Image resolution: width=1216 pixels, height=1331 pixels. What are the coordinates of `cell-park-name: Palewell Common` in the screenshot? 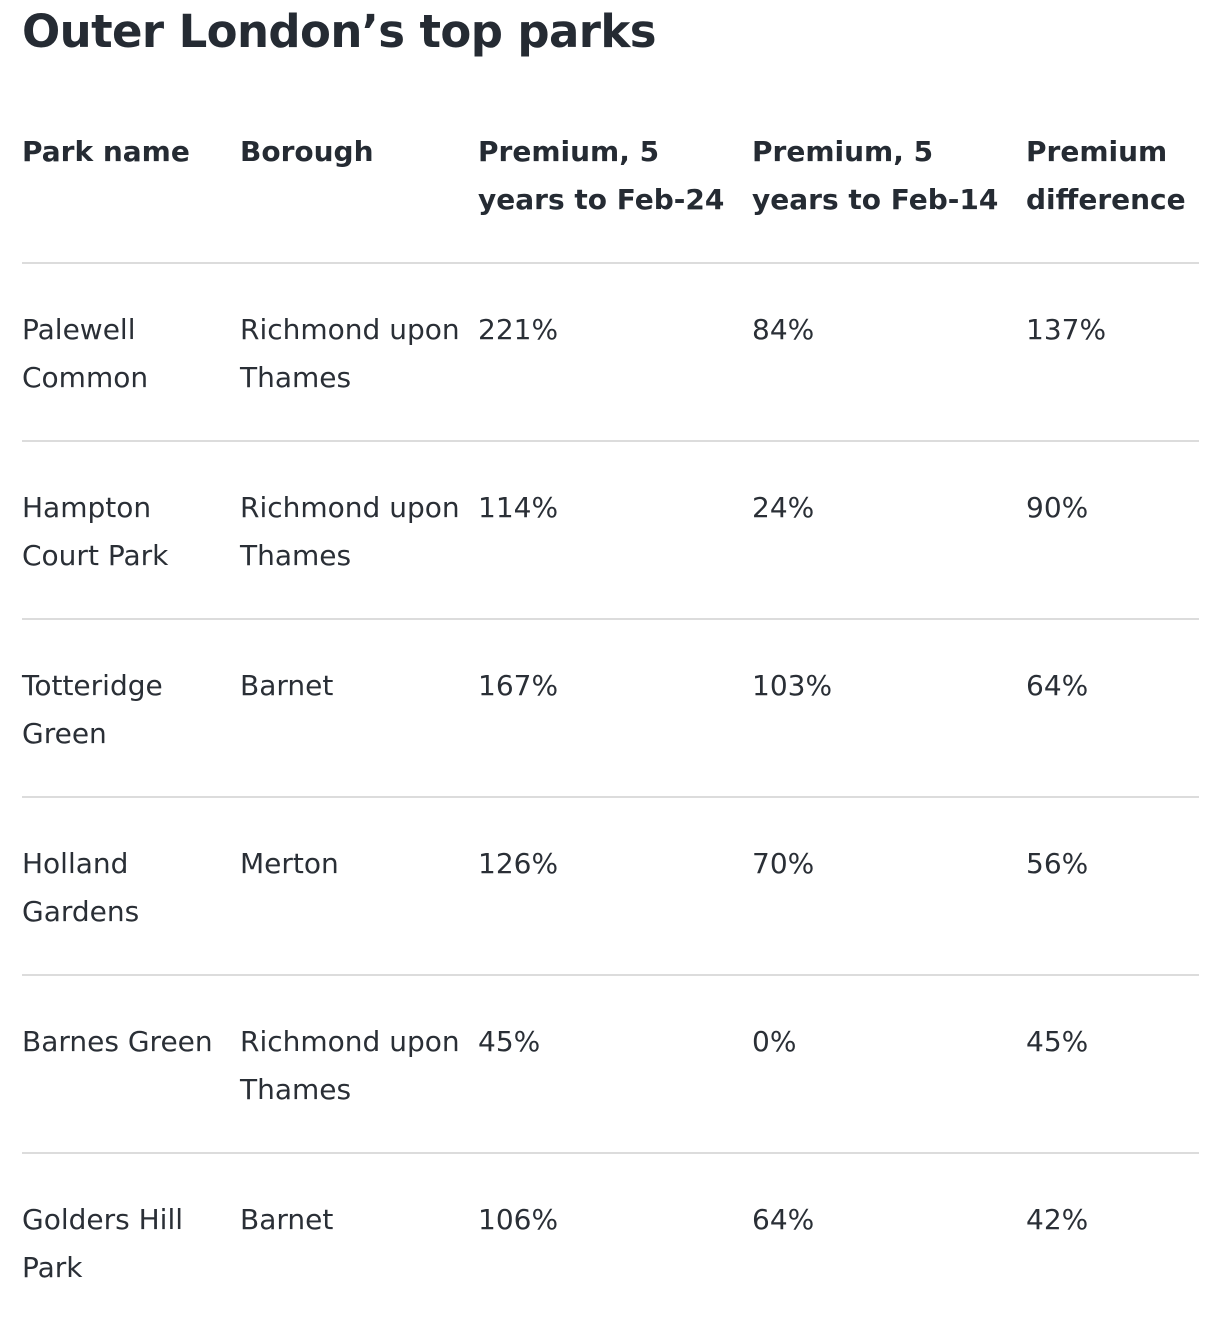 It's located at (131, 352).